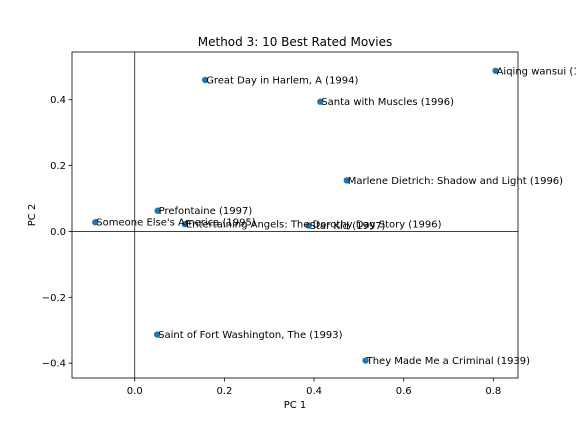 The height and width of the screenshot is (432, 576). I want to click on data-point-label: Saint of Fort Washington, The (1993), so click(250, 335).